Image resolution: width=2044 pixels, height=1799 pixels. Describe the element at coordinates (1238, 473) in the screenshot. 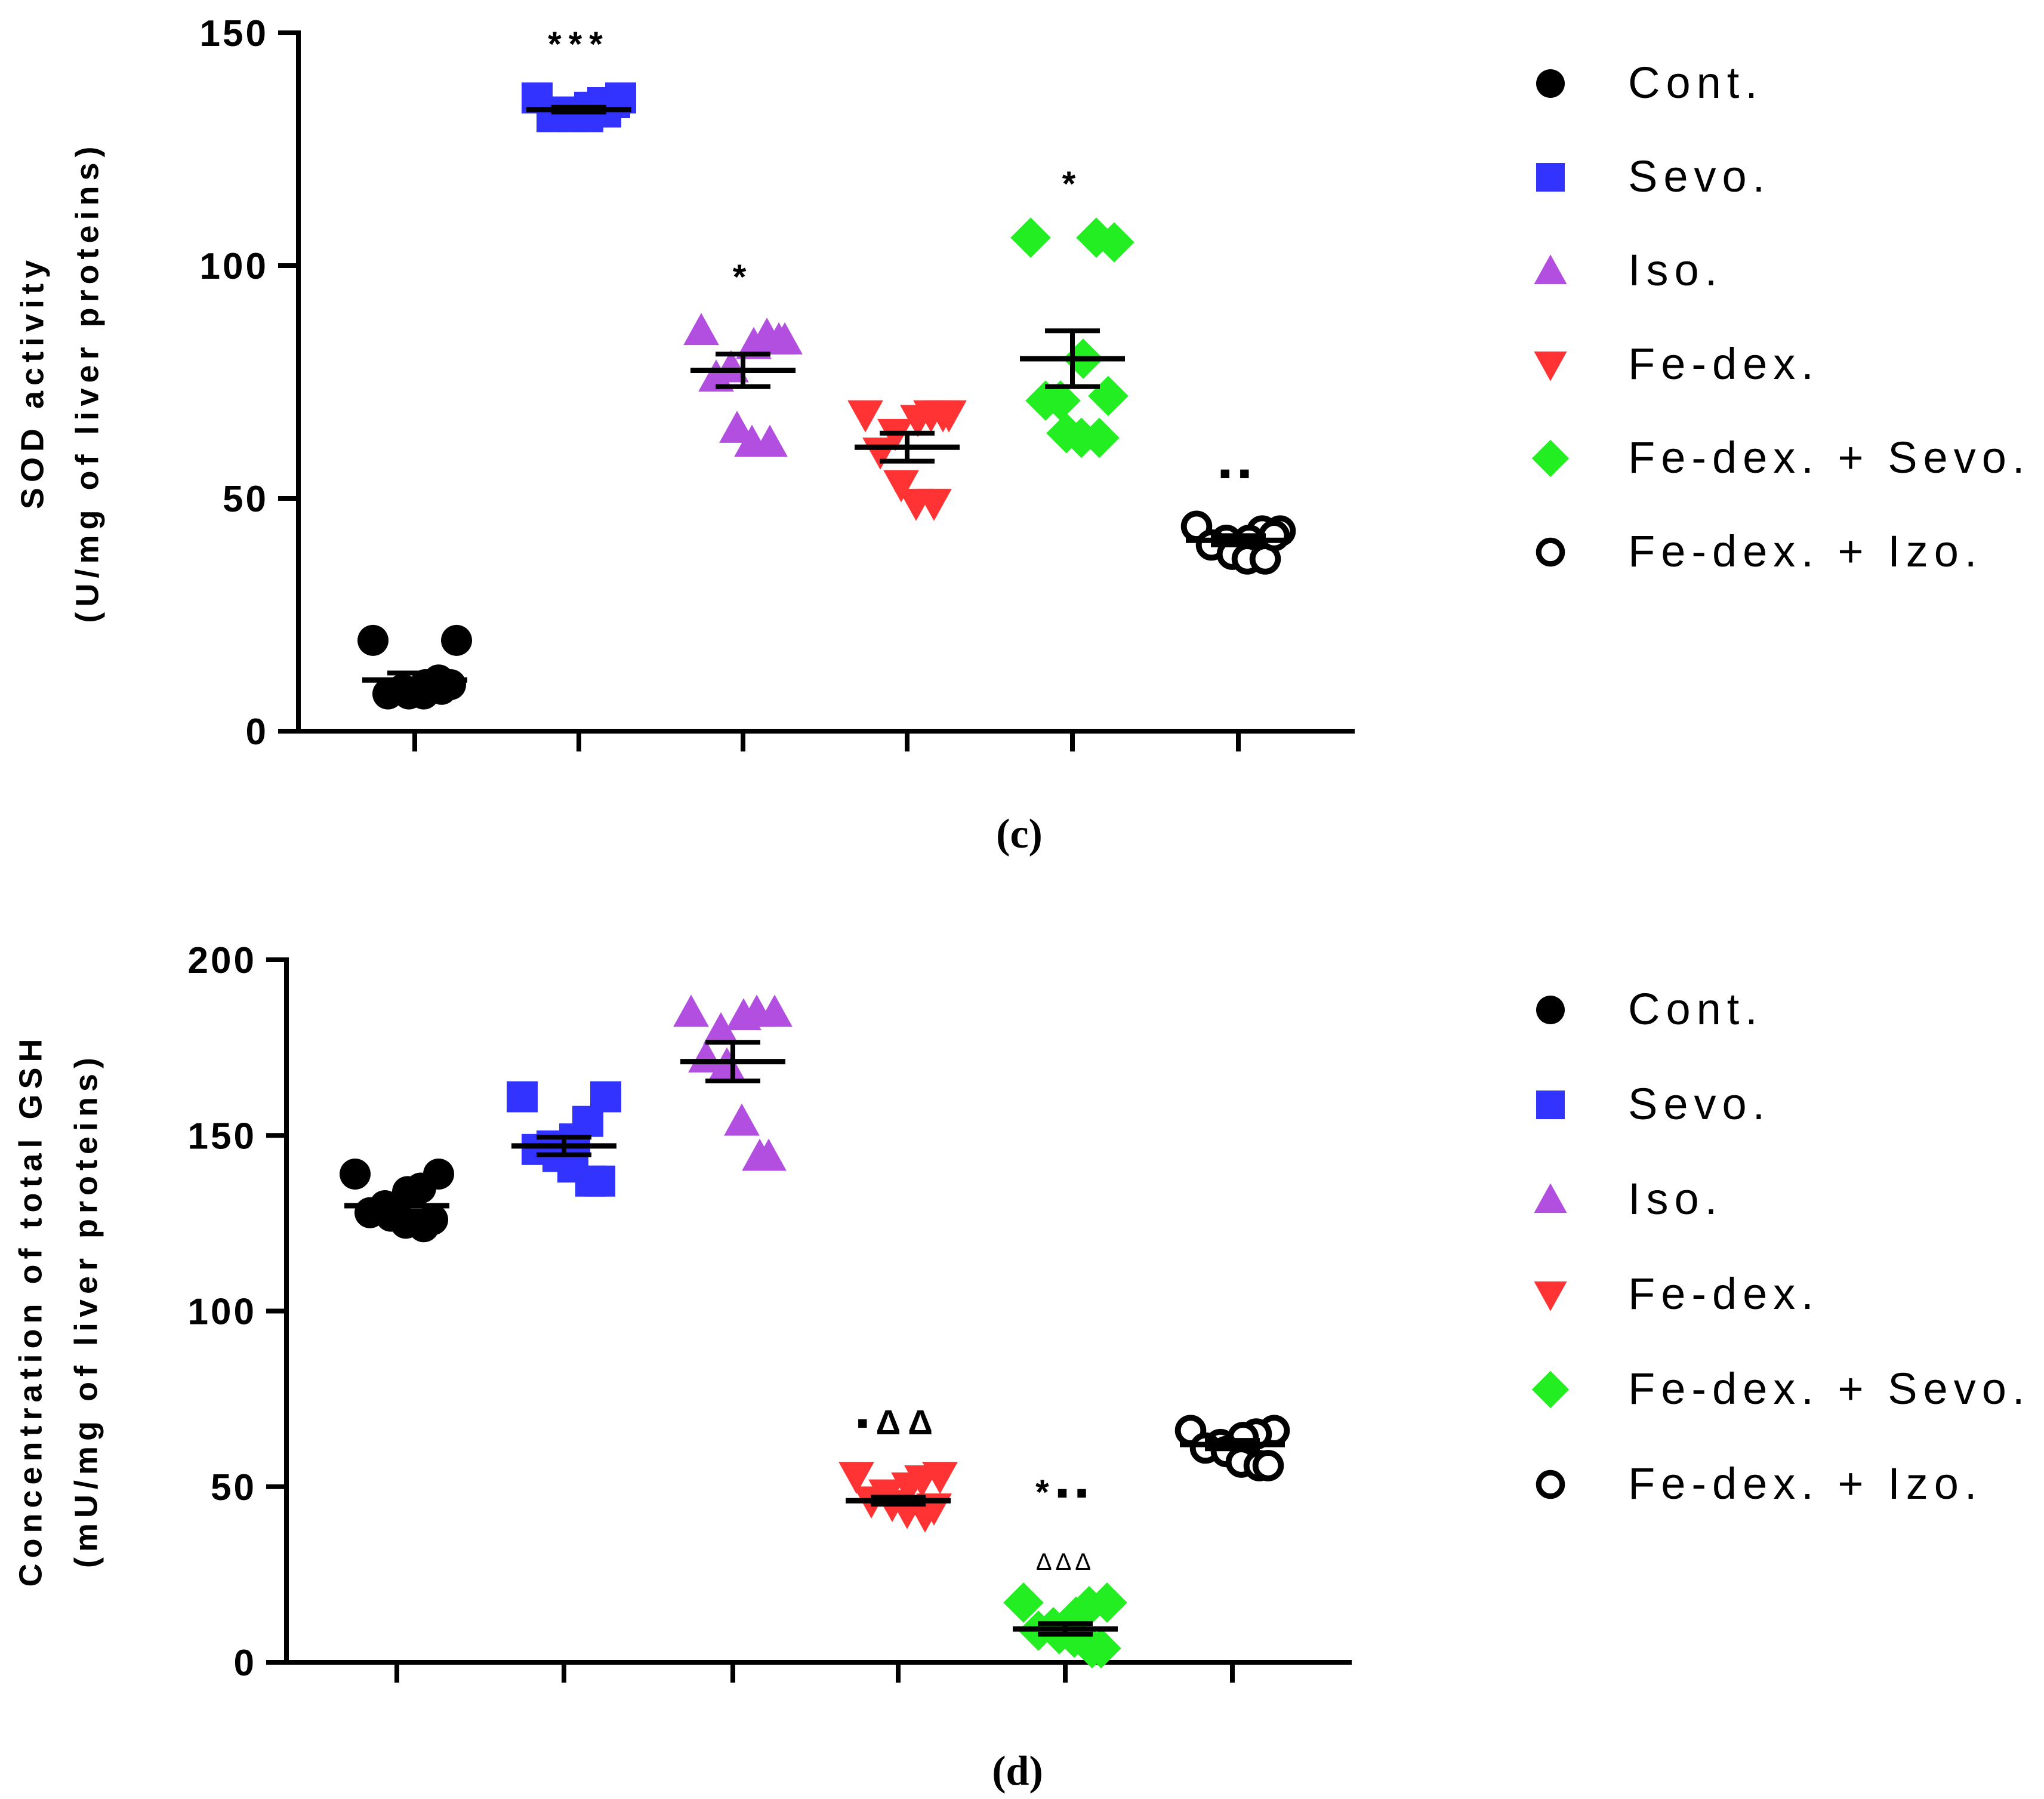

I see `significance-annotation: ▪▪` at that location.